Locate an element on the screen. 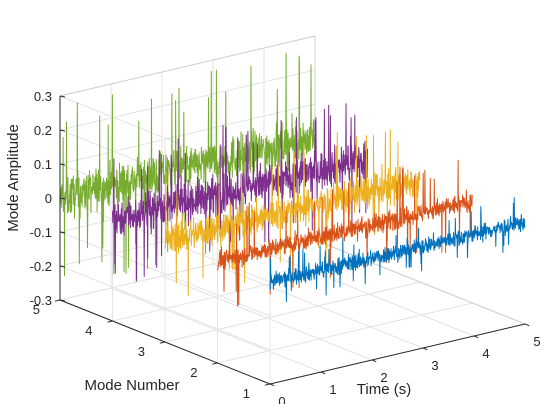 This screenshot has height=404, width=550. z-axis-label: Mode Amplitude is located at coordinates (13, 178).